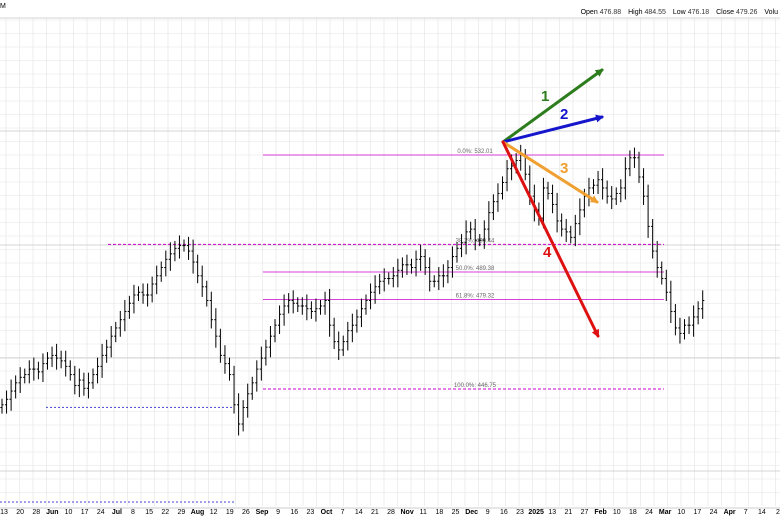  What do you see at coordinates (655, 12) in the screenshot?
I see `high-value: 484.55` at bounding box center [655, 12].